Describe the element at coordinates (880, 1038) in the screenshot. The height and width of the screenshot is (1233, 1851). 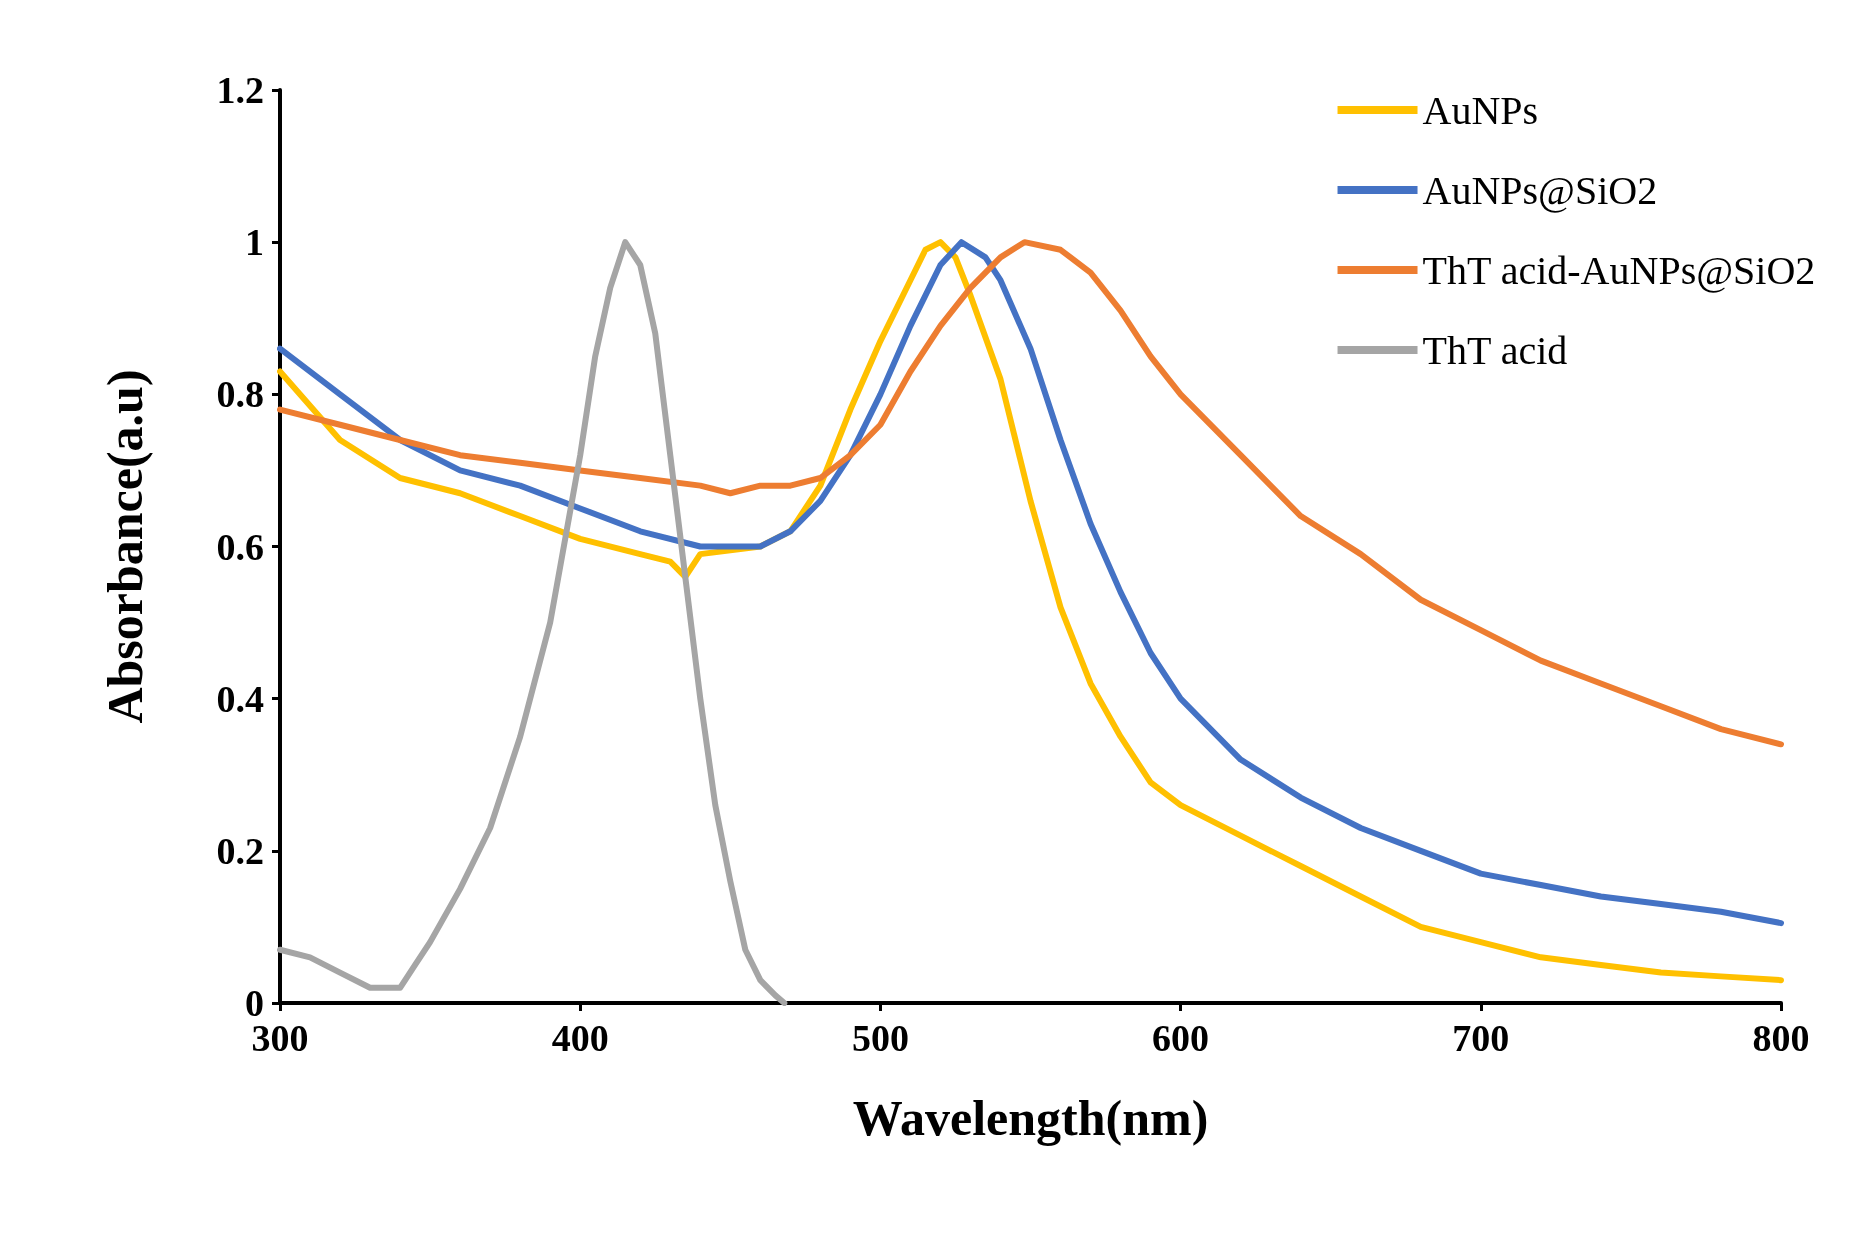
I see `x-tick-label: 500` at that location.